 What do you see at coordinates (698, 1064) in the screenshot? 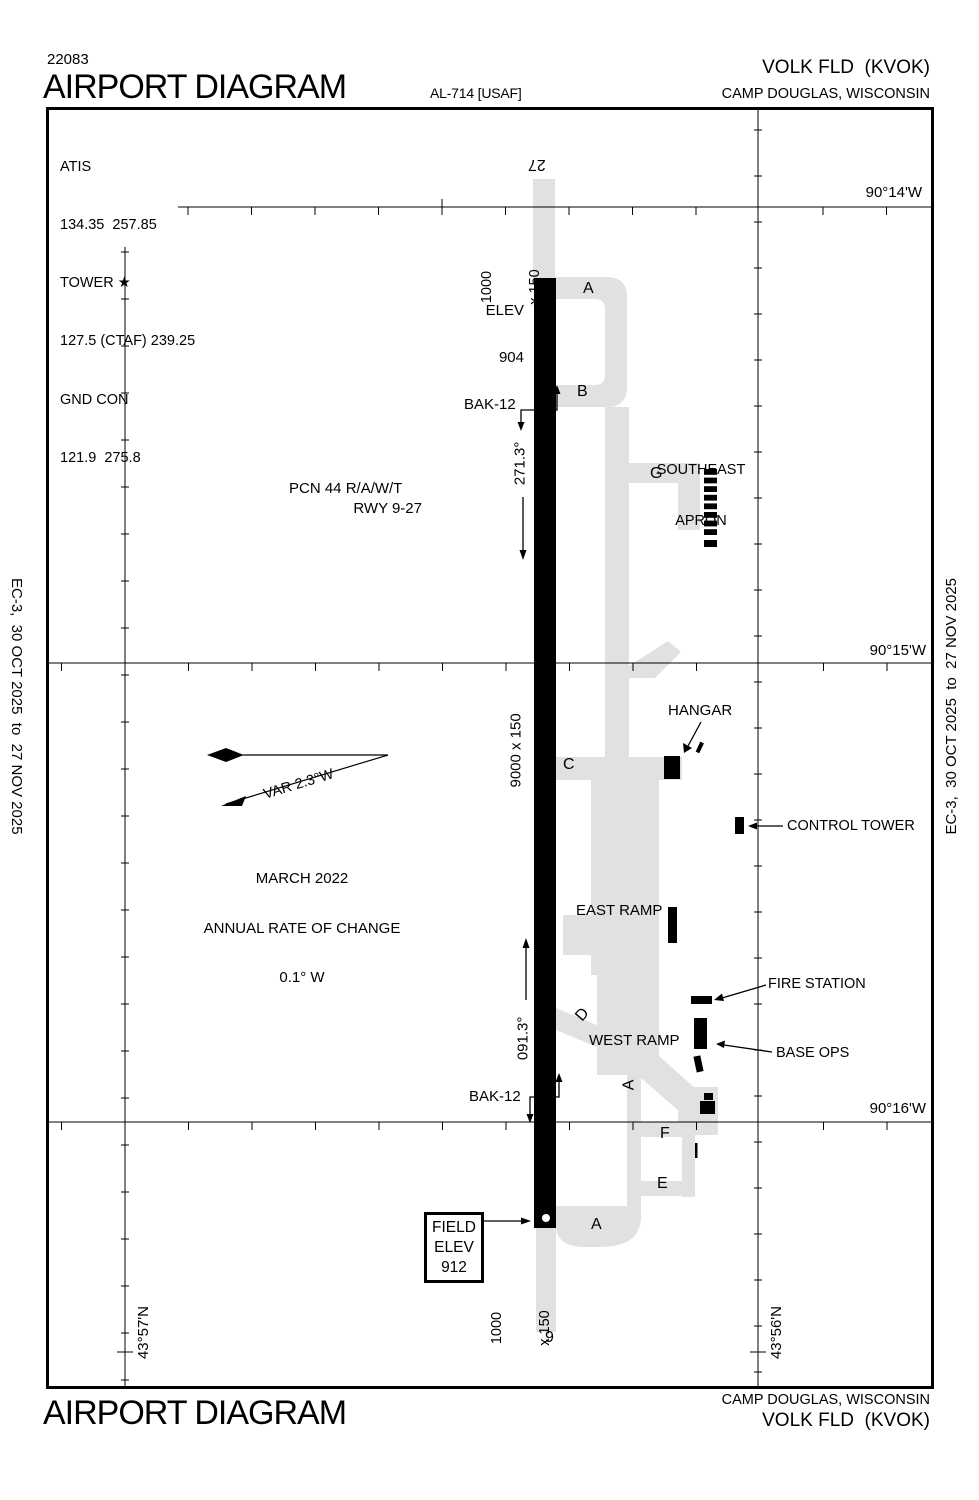
I see `small-building` at bounding box center [698, 1064].